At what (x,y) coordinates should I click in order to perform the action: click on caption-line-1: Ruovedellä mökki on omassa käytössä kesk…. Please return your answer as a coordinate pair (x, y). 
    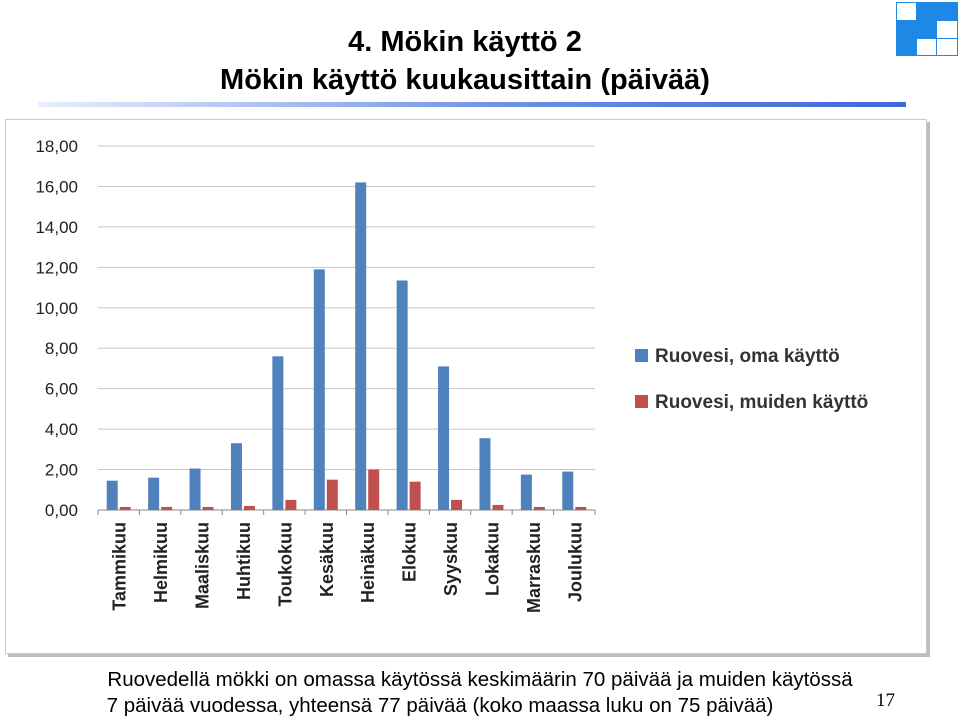
    Looking at the image, I should click on (480, 679).